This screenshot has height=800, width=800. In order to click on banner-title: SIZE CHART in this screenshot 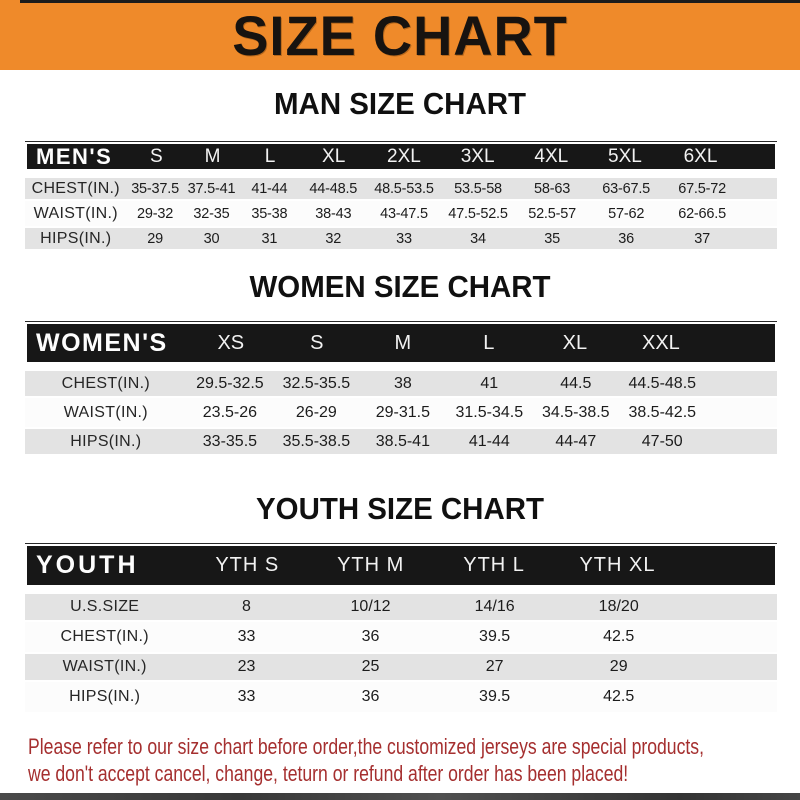, I will do `click(400, 35)`.